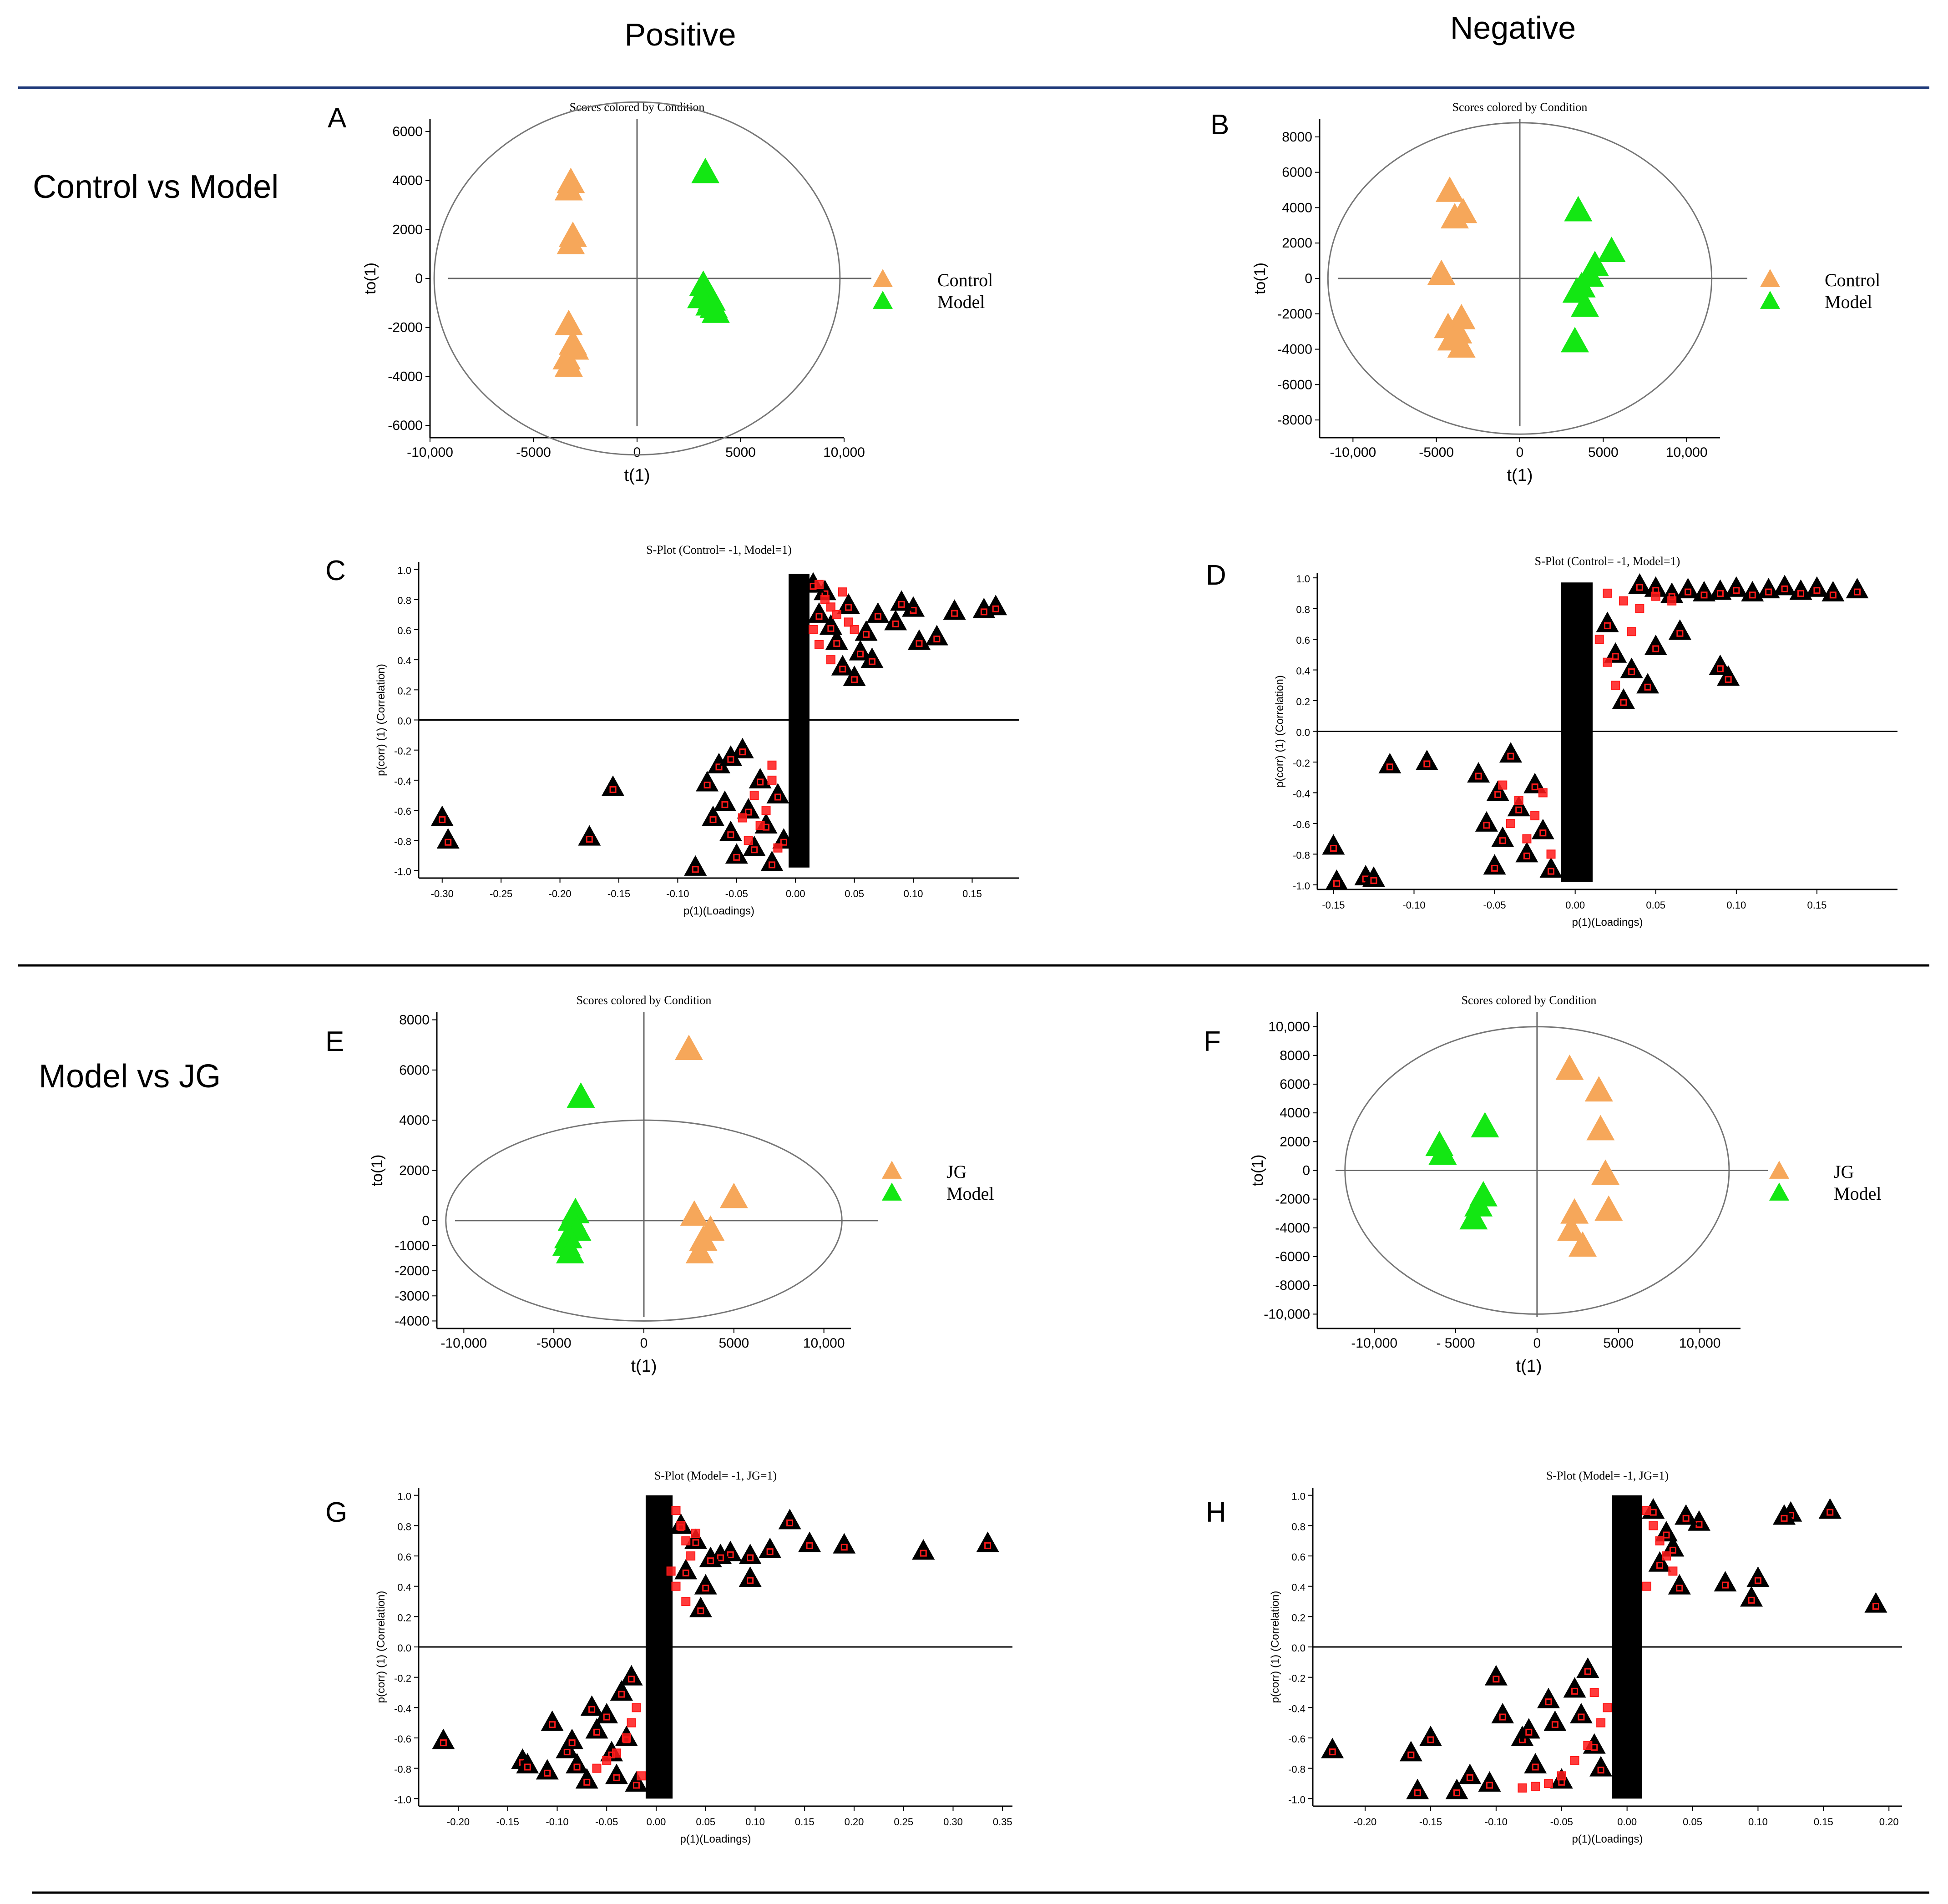 This screenshot has width=1948, height=1904. I want to click on x-axis-label: t(1), so click(644, 1366).